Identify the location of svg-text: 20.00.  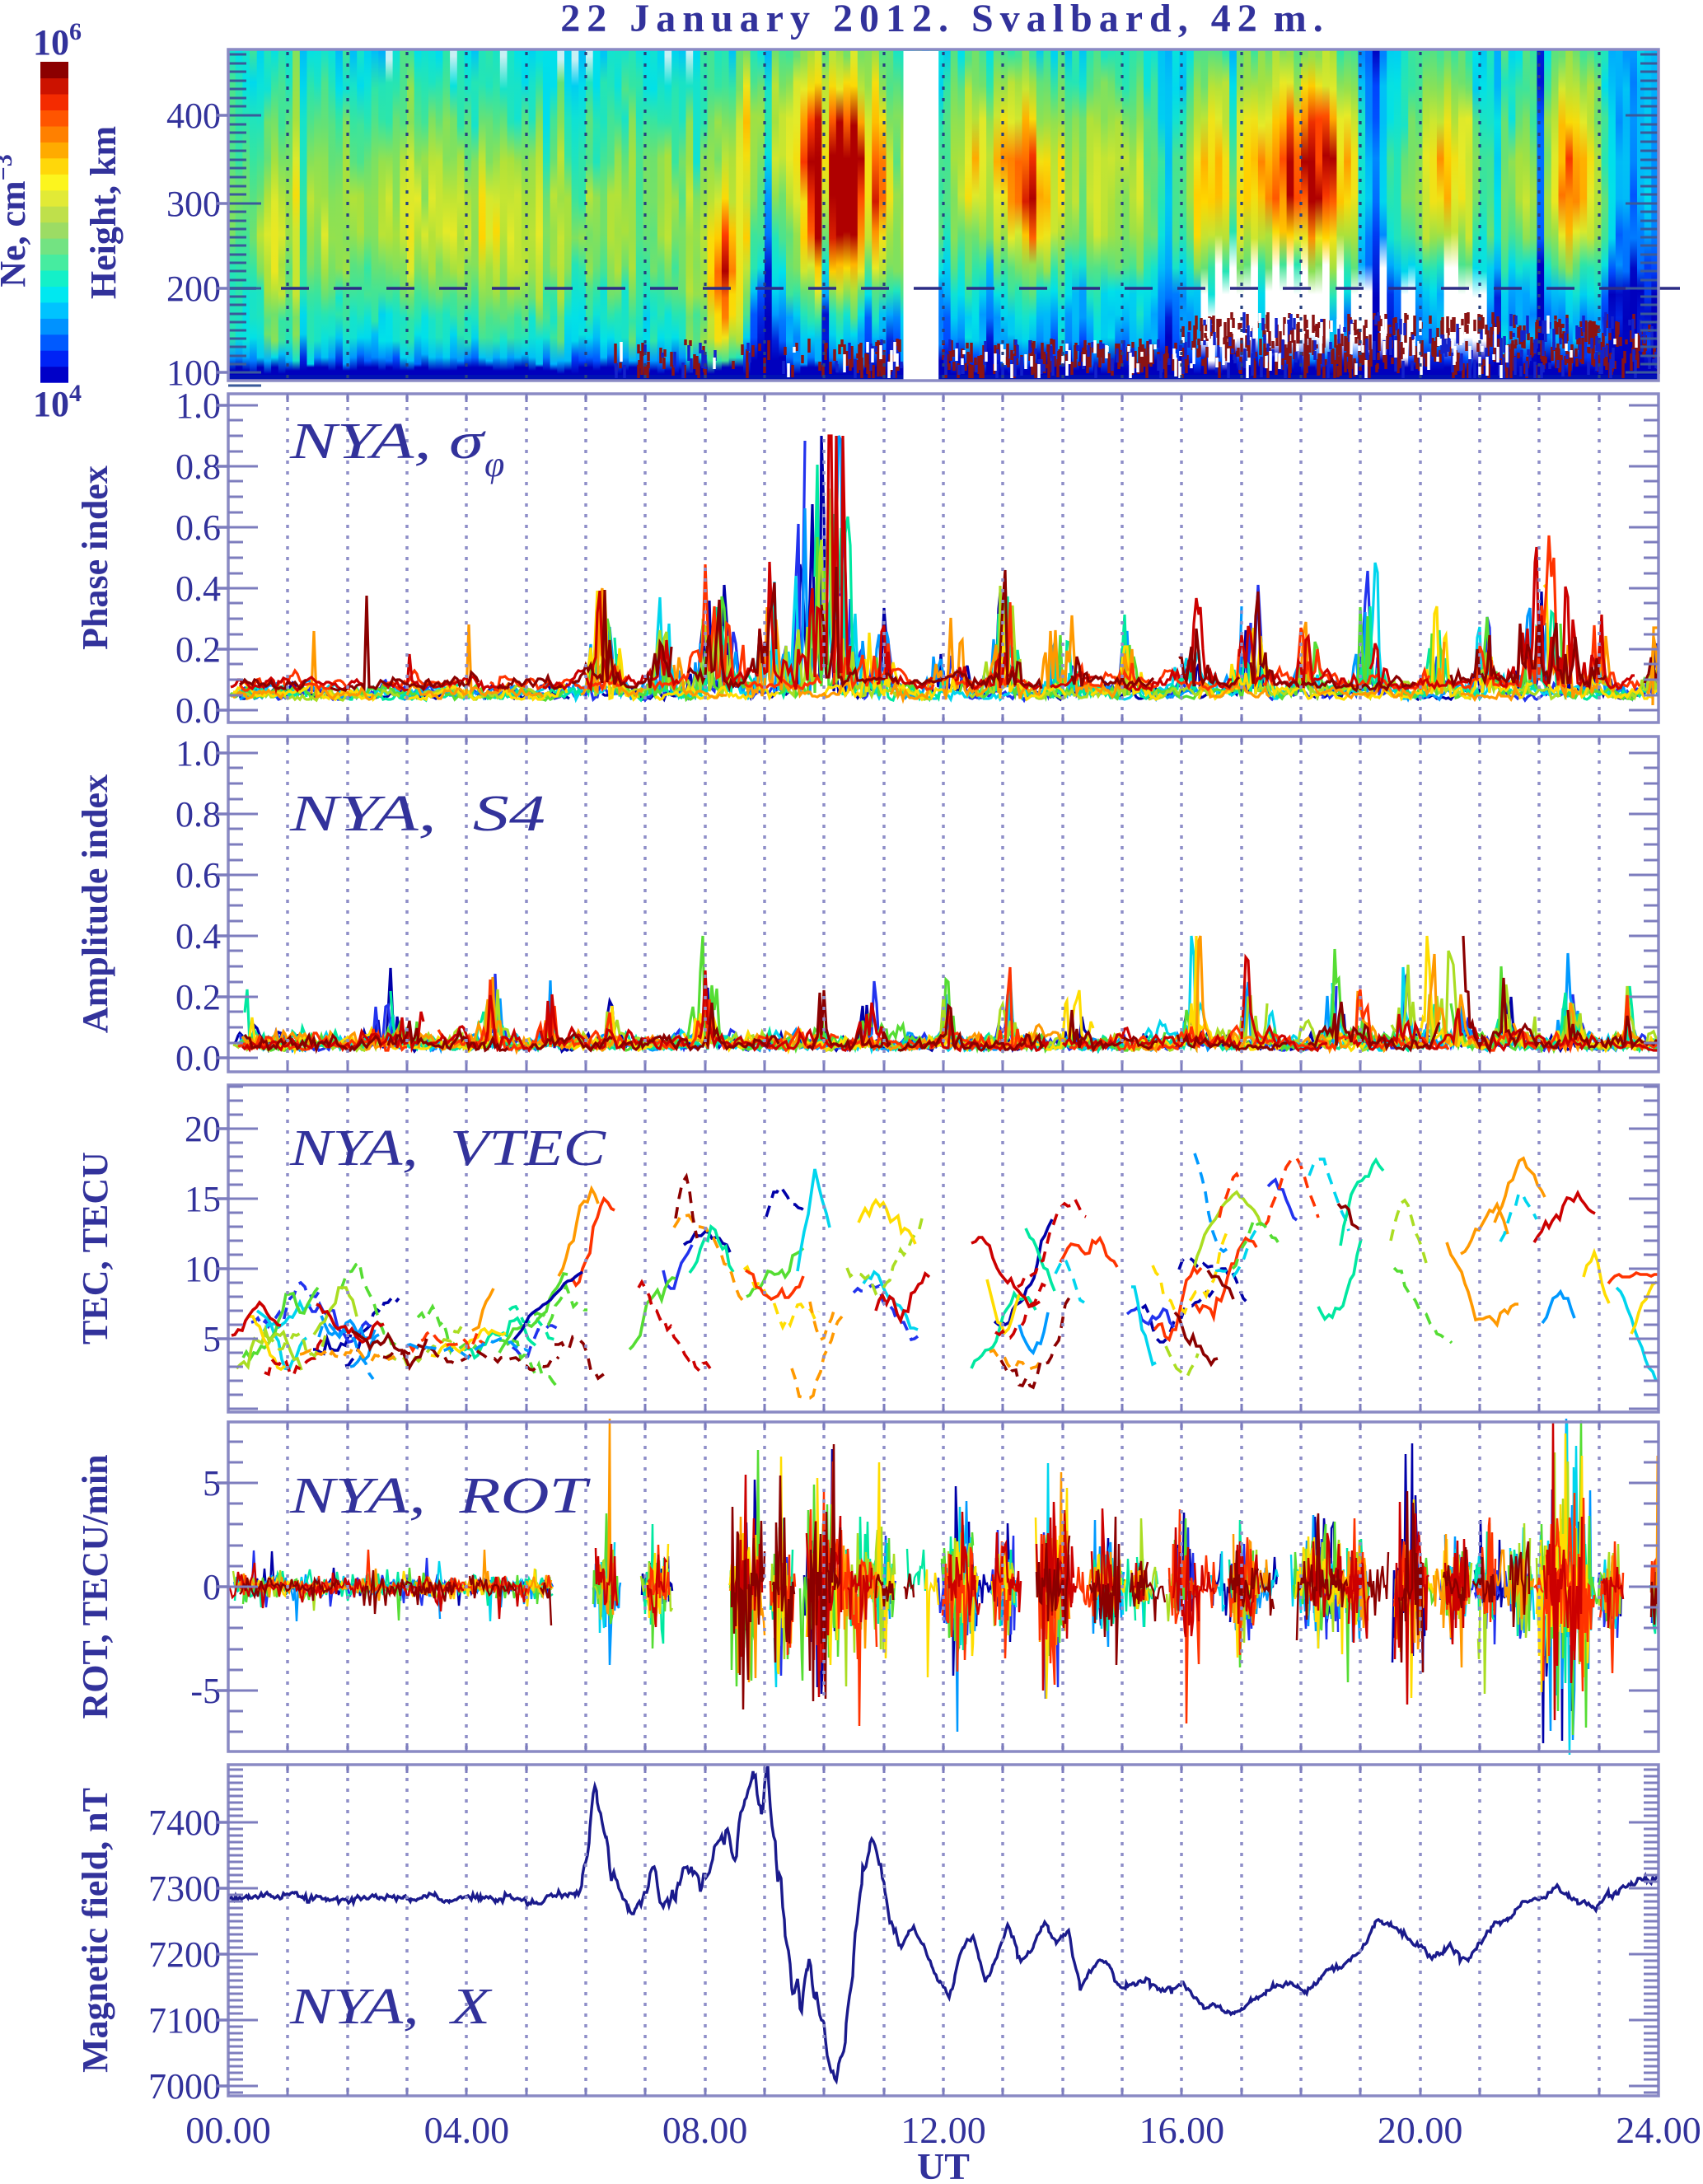
(1420, 2130).